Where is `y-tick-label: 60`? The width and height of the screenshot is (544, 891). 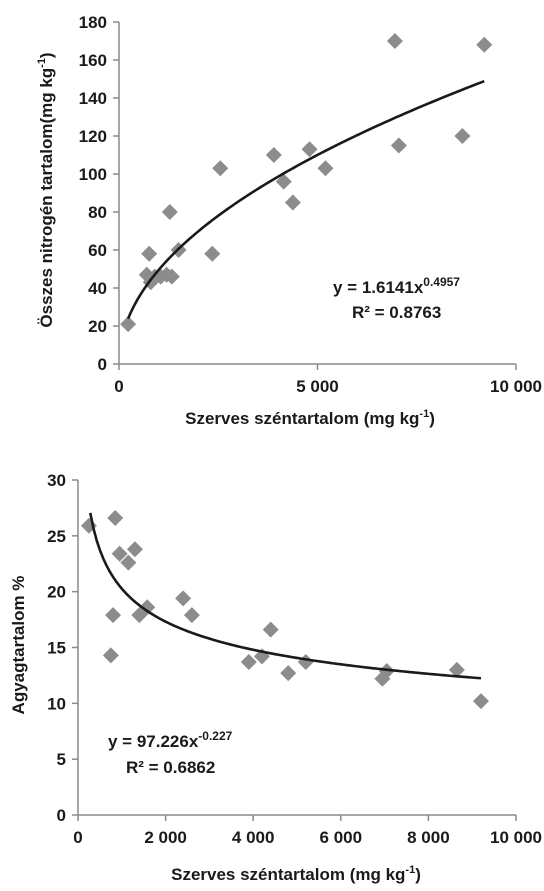
y-tick-label: 60 is located at coordinates (97, 250).